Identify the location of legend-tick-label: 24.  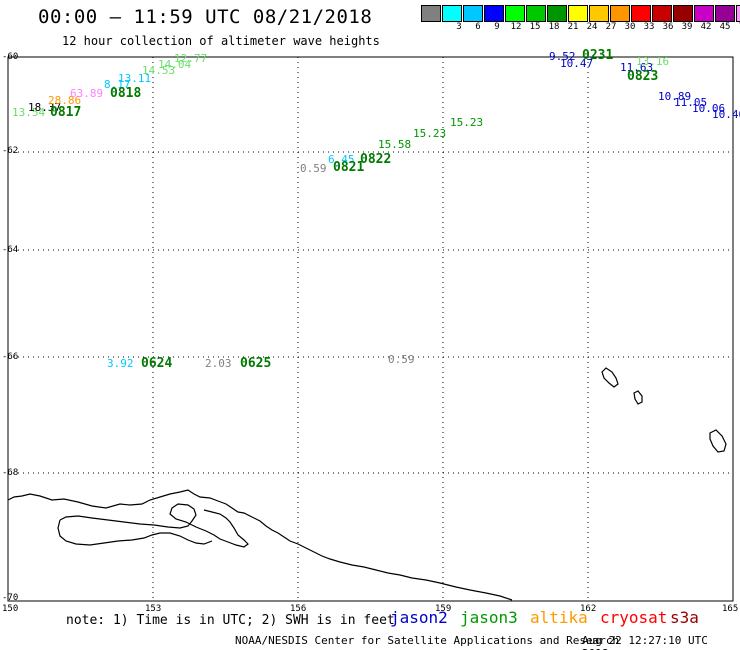
(592, 27).